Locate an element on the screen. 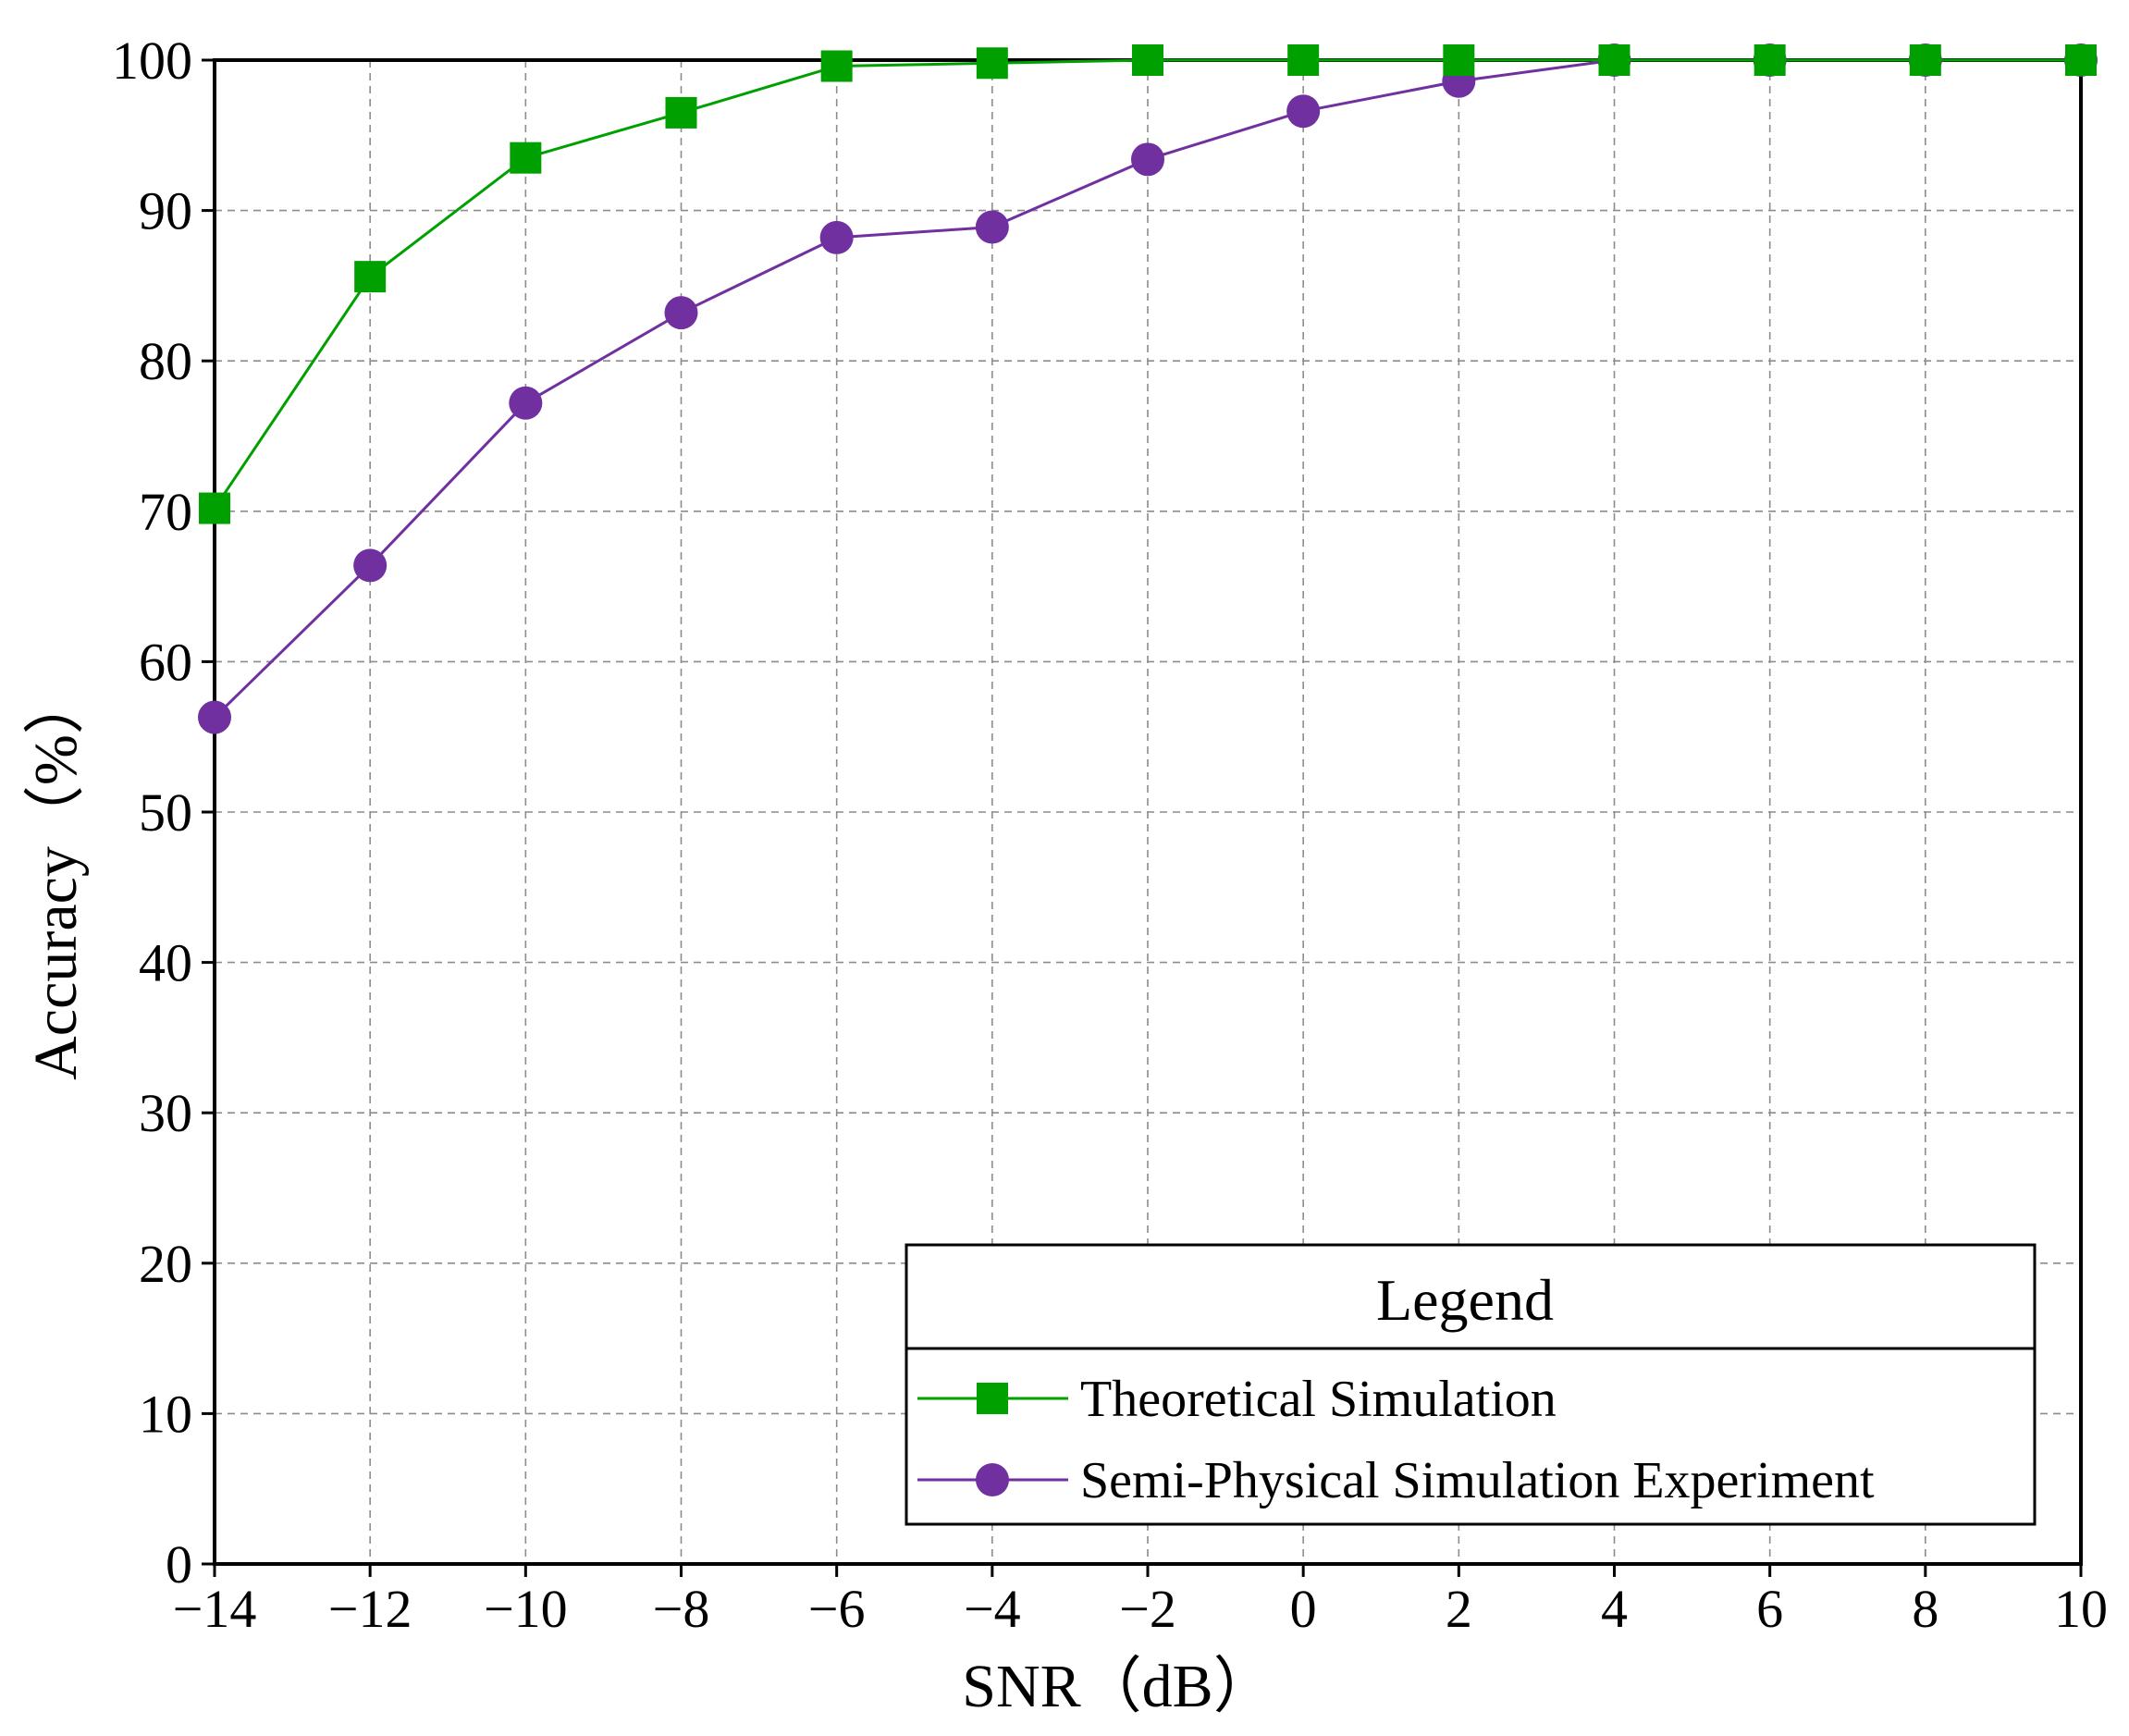 The width and height of the screenshot is (2129, 1736). y-axis-title: Accuracy（%） is located at coordinates (56, 876).